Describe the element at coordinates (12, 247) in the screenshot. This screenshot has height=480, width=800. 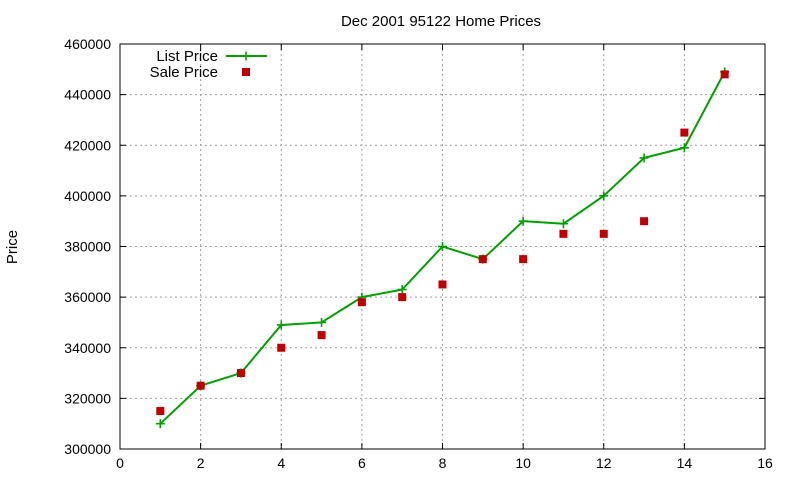
I see `y-axis-label: Price` at that location.